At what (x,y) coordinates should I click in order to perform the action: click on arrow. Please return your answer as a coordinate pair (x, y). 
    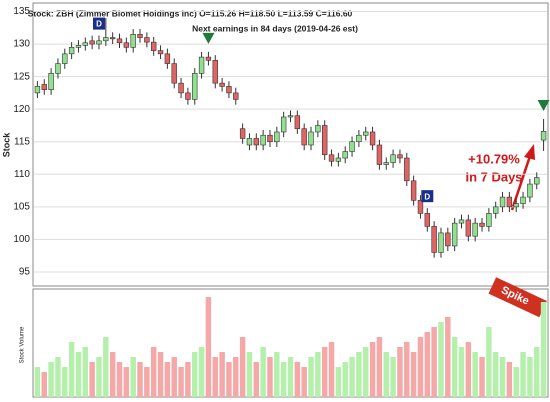
    Looking at the image, I should click on (521, 183).